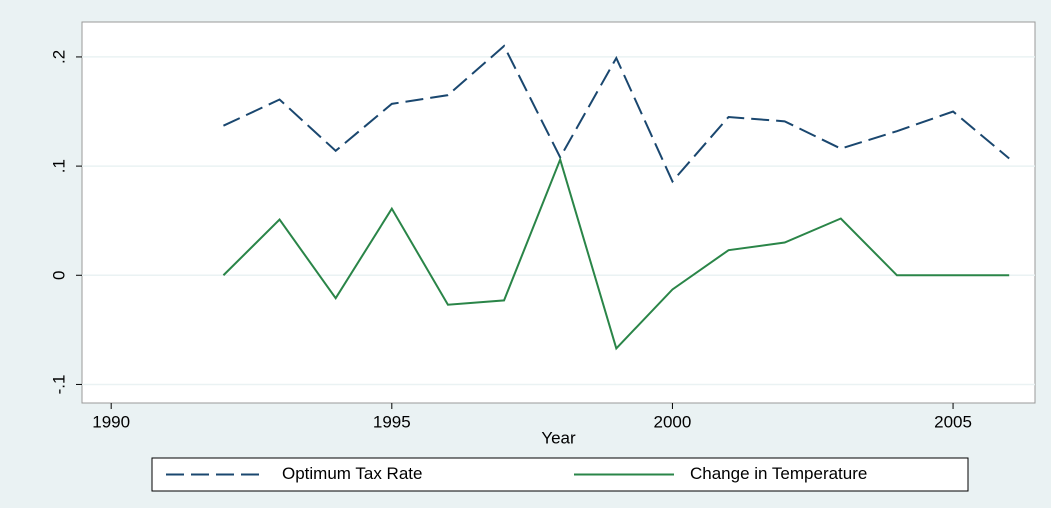 This screenshot has height=508, width=1051. Describe the element at coordinates (560, 474) in the screenshot. I see `legend-box` at that location.